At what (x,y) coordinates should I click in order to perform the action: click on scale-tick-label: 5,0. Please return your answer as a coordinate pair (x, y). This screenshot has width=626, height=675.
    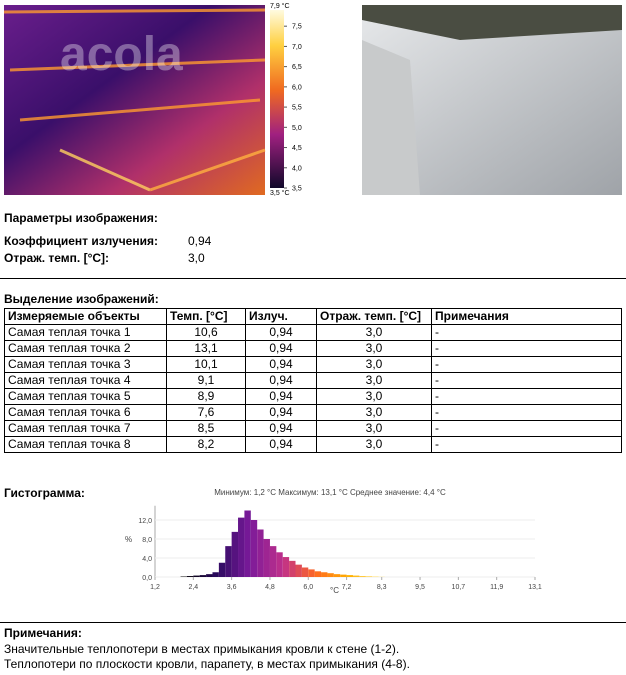
    Looking at the image, I should click on (297, 128).